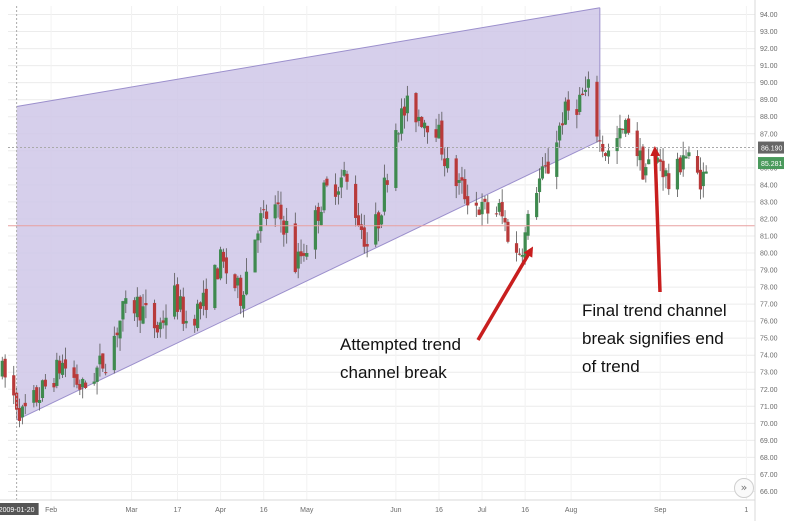  I want to click on crosshair-price-label: 86.190, so click(772, 149).